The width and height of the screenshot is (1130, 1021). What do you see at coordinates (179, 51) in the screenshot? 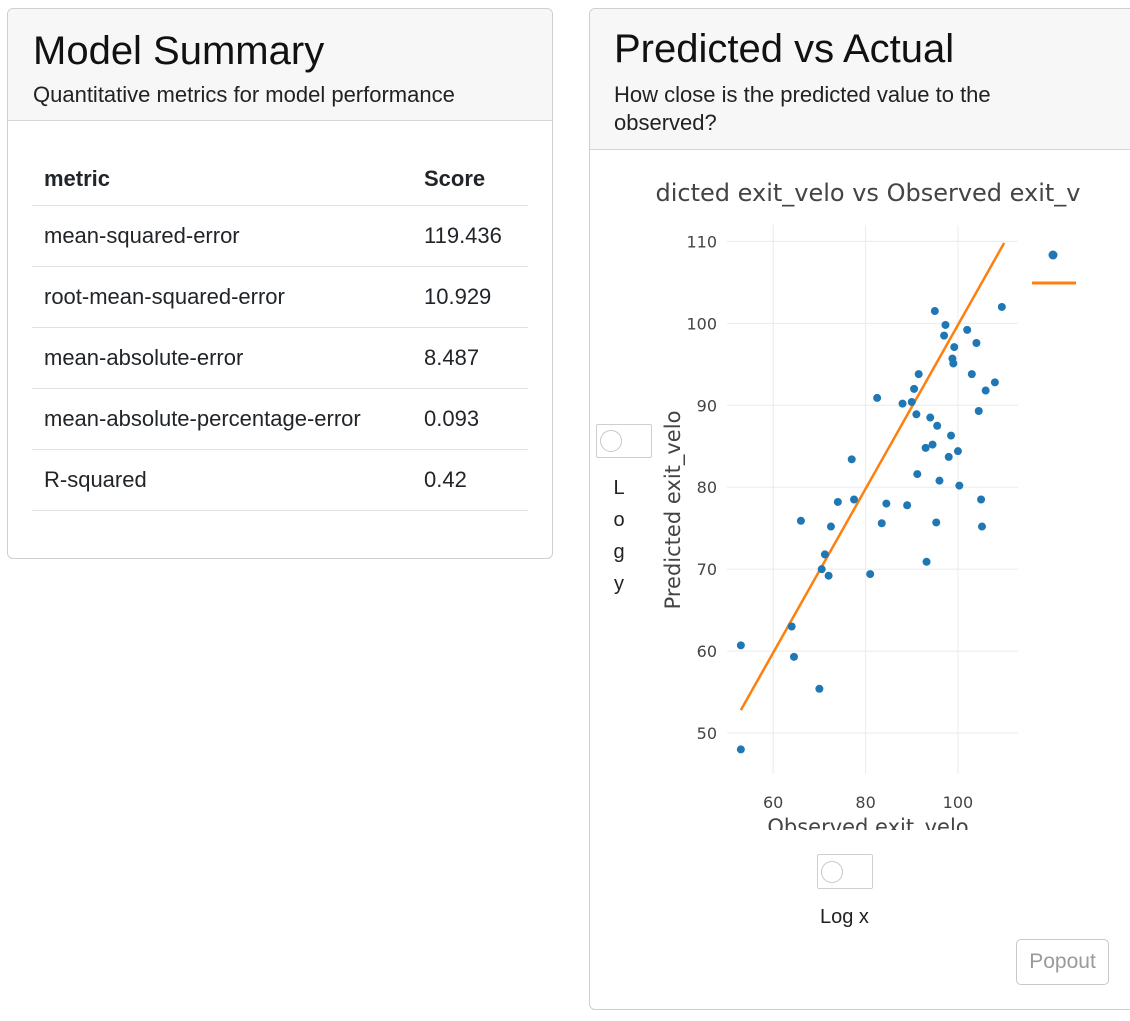
I see `model-summary-title: Model Summary` at bounding box center [179, 51].